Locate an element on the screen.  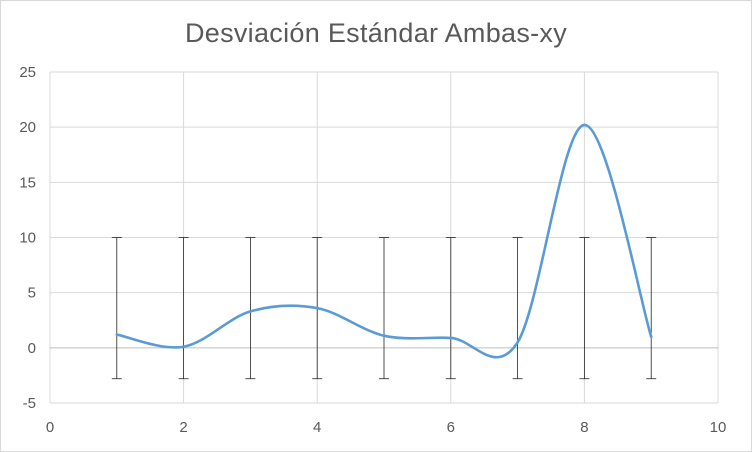
x-tick-label: 8 is located at coordinates (584, 427).